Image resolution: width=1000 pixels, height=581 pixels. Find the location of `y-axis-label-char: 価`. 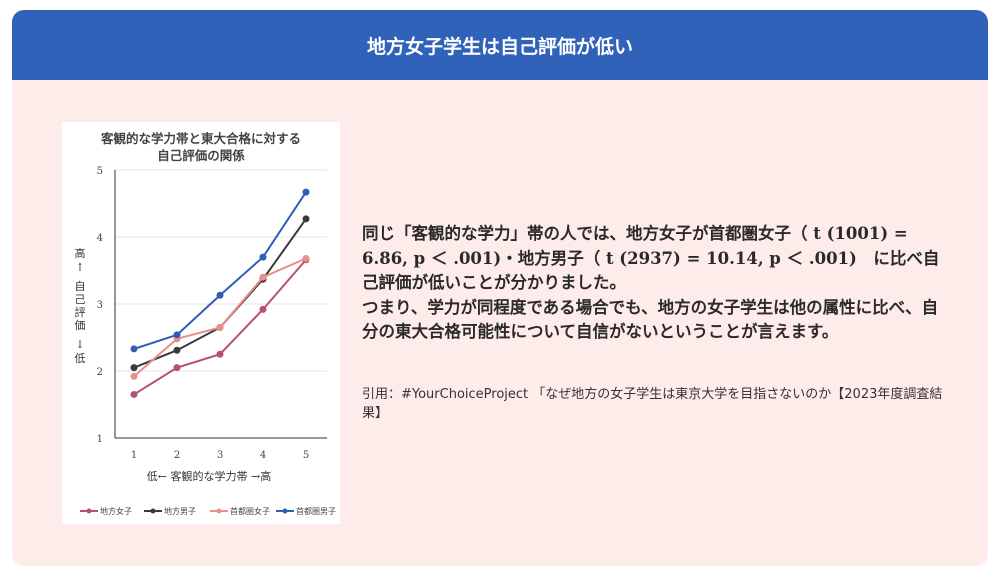

y-axis-label-char: 価 is located at coordinates (80, 325).